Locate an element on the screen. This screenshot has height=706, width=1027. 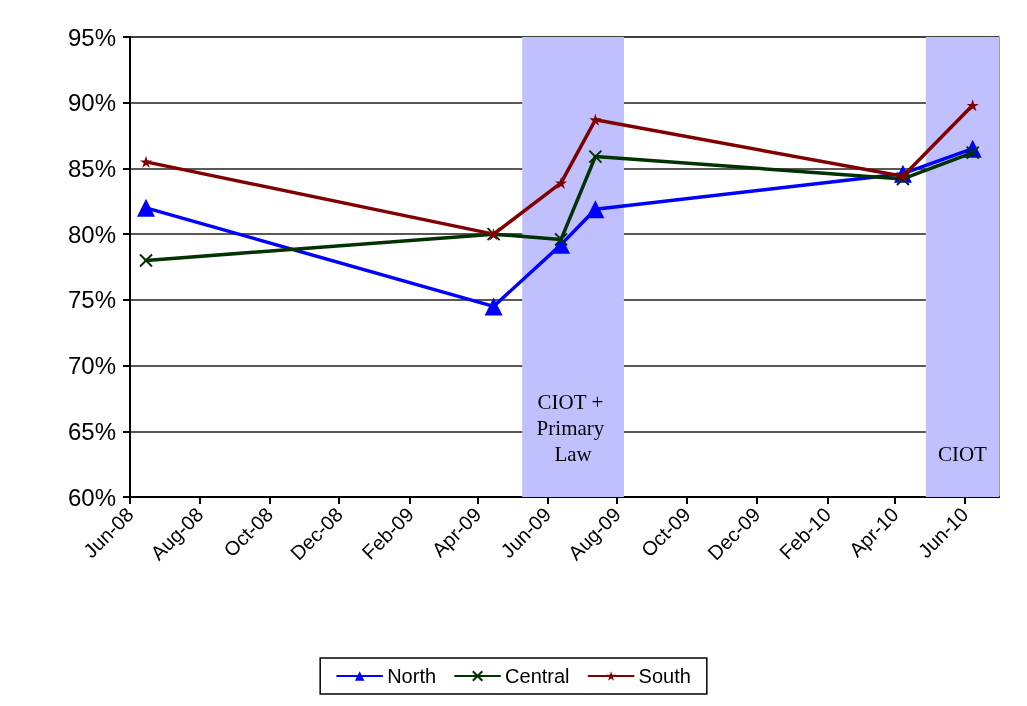
legend-label: North is located at coordinates (412, 676).